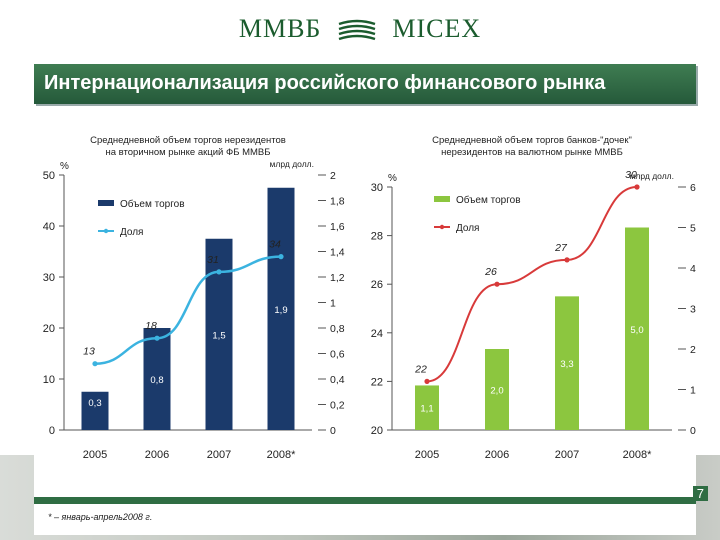  What do you see at coordinates (337, 202) in the screenshot?
I see `right-tick-label: 1,8` at bounding box center [337, 202].